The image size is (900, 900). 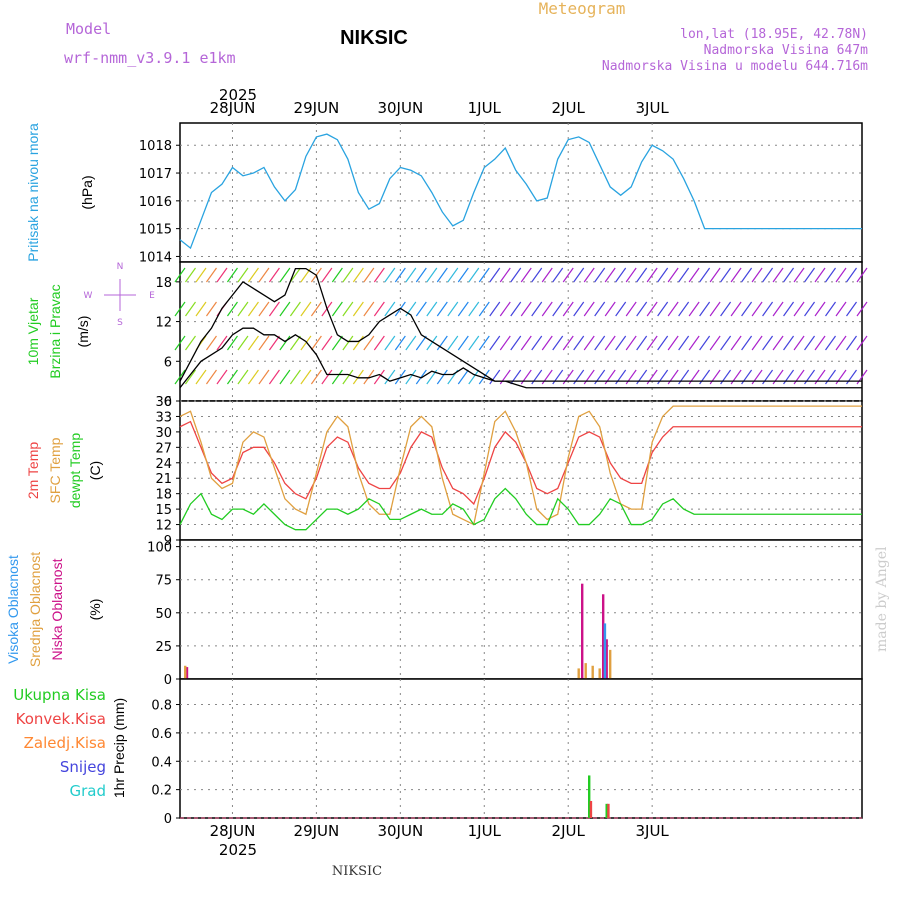 What do you see at coordinates (155, 174) in the screenshot?
I see `y-tick-label: 1017` at bounding box center [155, 174].